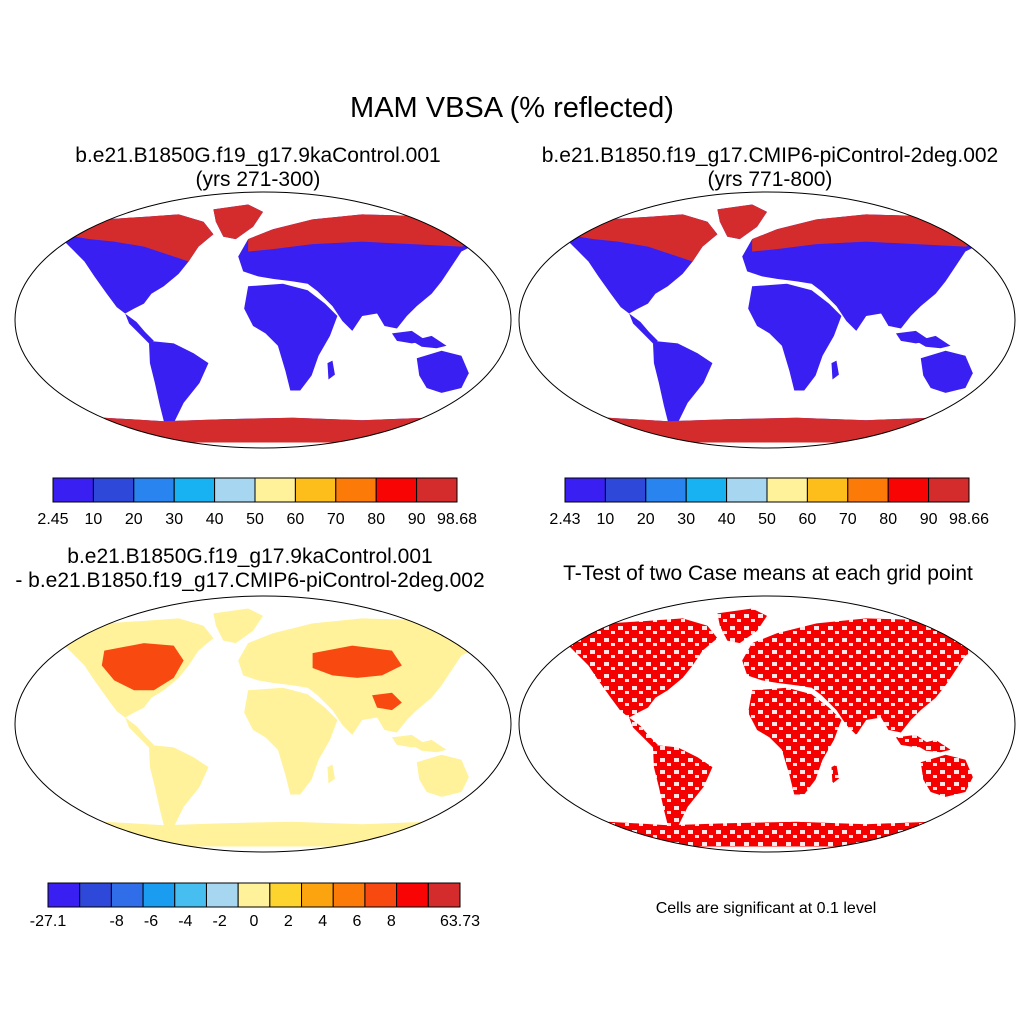 This screenshot has height=1024, width=1024. Describe the element at coordinates (151, 921) in the screenshot. I see `colorbar-3-tick-label: -6` at that location.